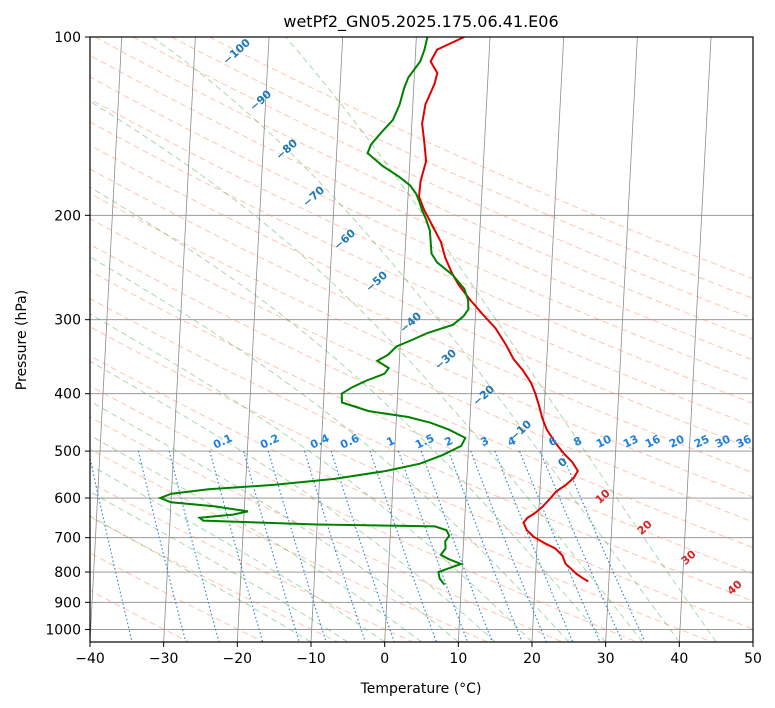 The image size is (775, 708). Describe the element at coordinates (723, 441) in the screenshot. I see `mixing-ratio-label: 30` at that location.